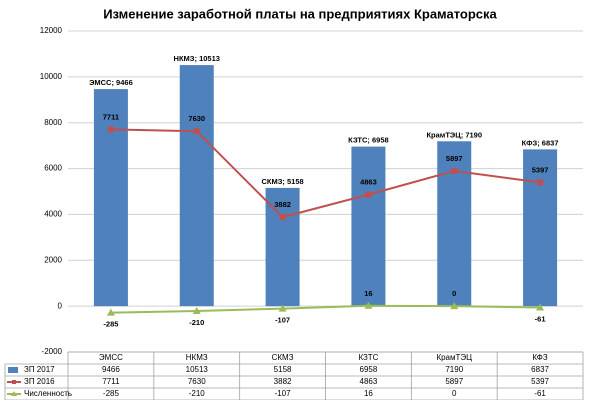 This screenshot has width=591, height=400. What do you see at coordinates (454, 393) in the screenshot?
I see `table-cell: 0` at bounding box center [454, 393].